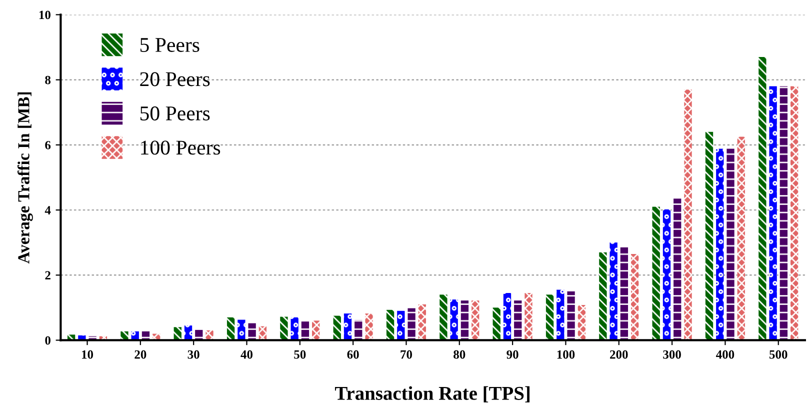  Describe the element at coordinates (44, 15) in the screenshot. I see `y-tick-label: 10` at that location.